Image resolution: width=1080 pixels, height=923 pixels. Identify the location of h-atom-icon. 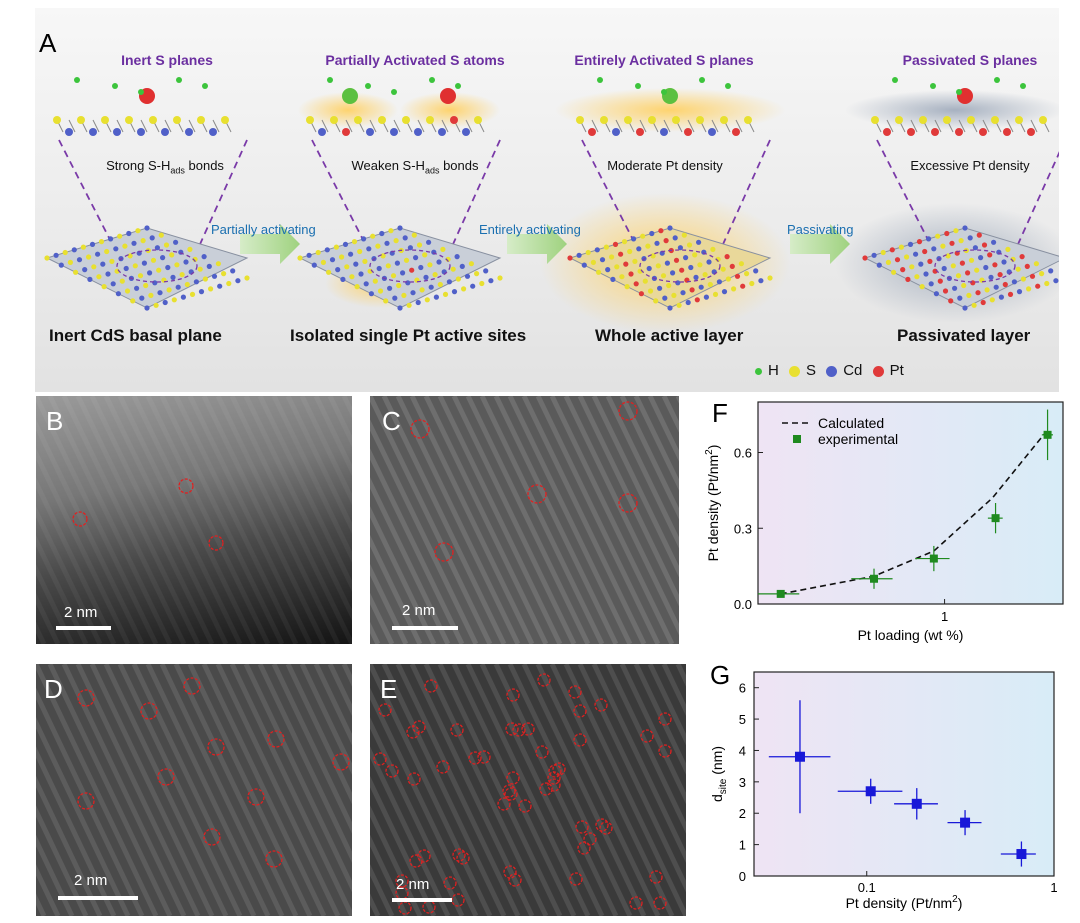
(758, 371).